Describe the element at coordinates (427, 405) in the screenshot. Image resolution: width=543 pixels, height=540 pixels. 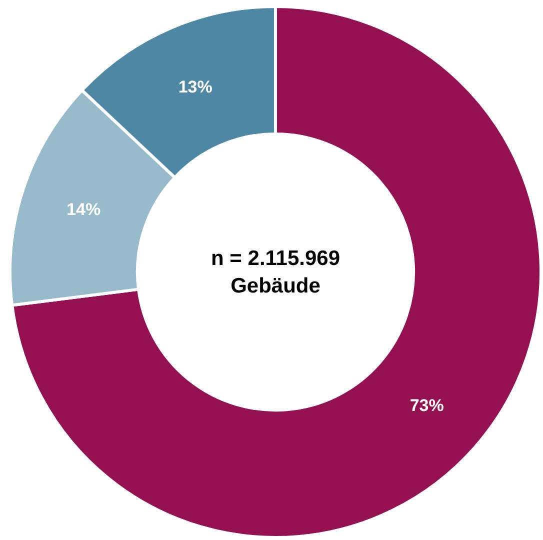
I see `data-label: 73%` at that location.